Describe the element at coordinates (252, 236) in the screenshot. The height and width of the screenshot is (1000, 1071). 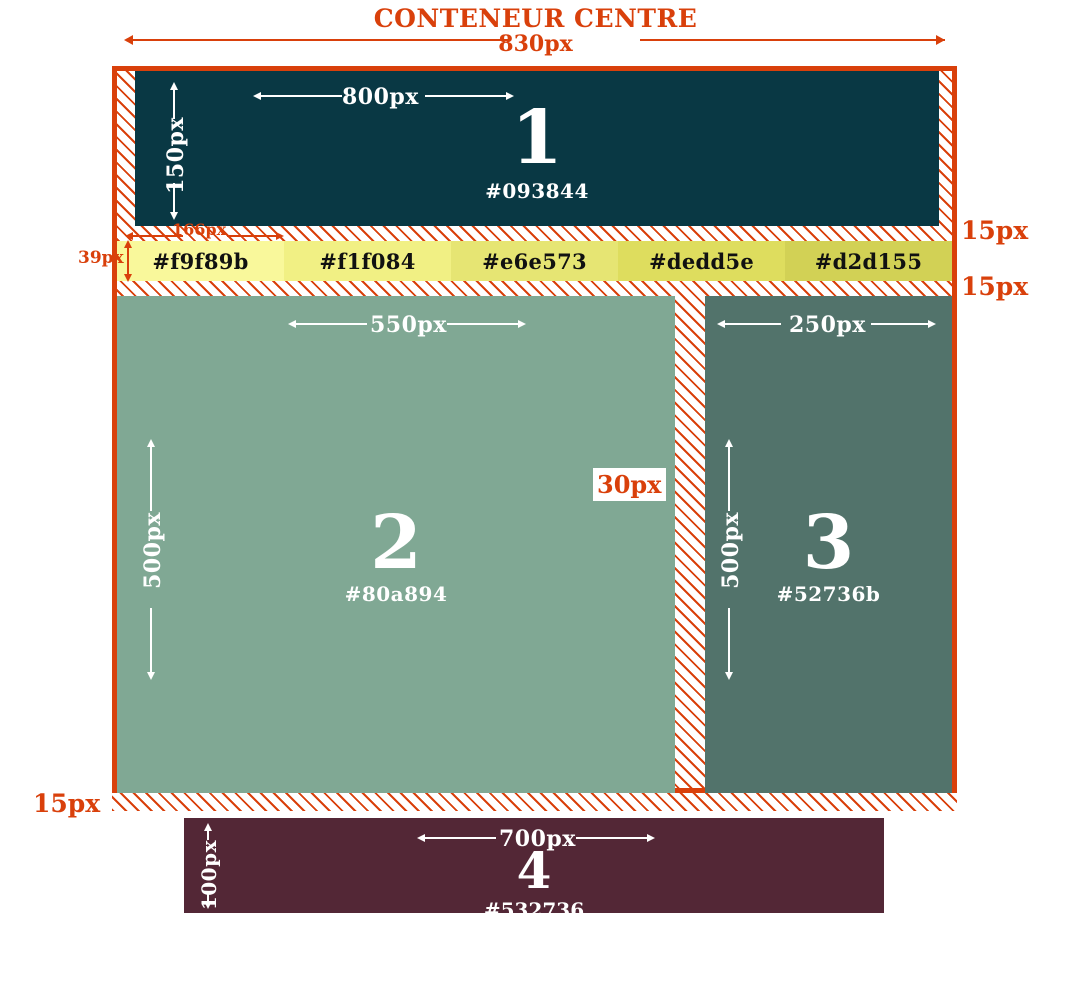
I see `swatch-width-line-right` at that location.